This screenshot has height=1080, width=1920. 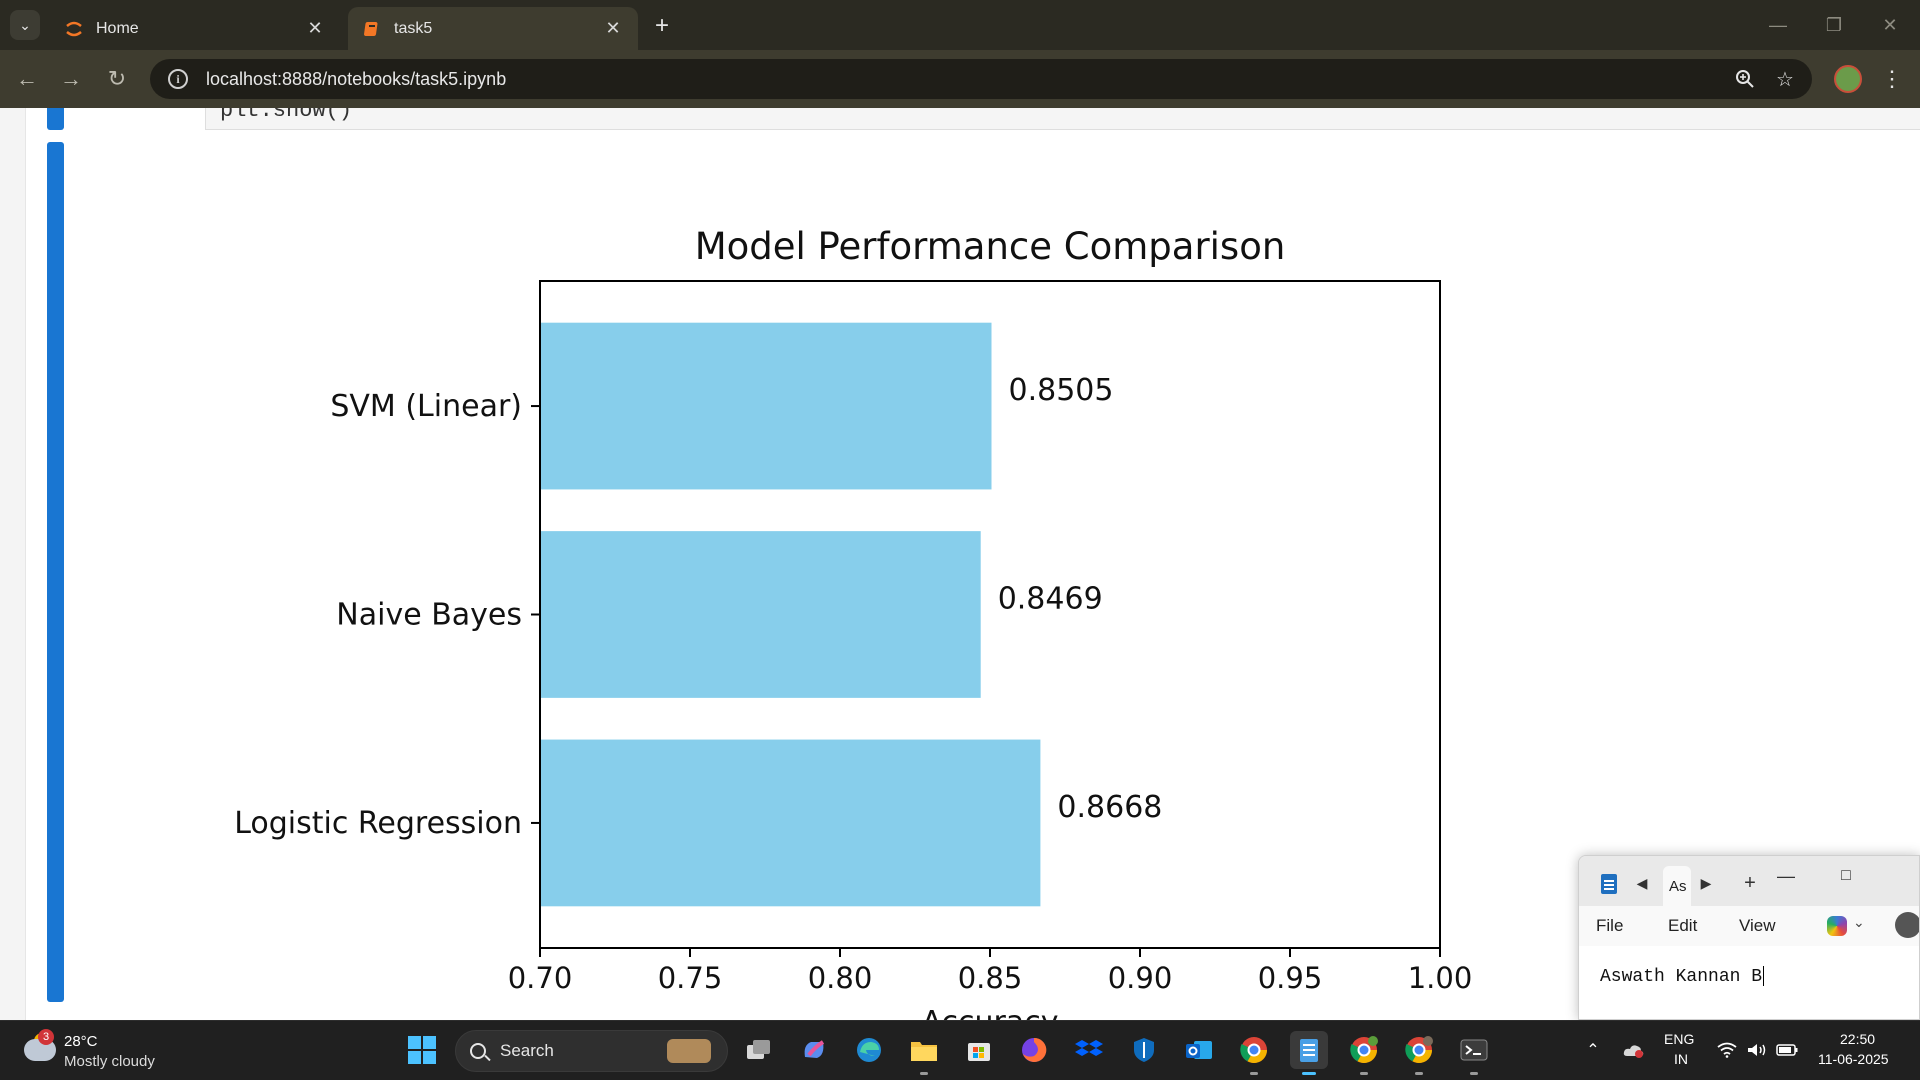 What do you see at coordinates (413, 28) in the screenshot?
I see `tab-title: task5` at bounding box center [413, 28].